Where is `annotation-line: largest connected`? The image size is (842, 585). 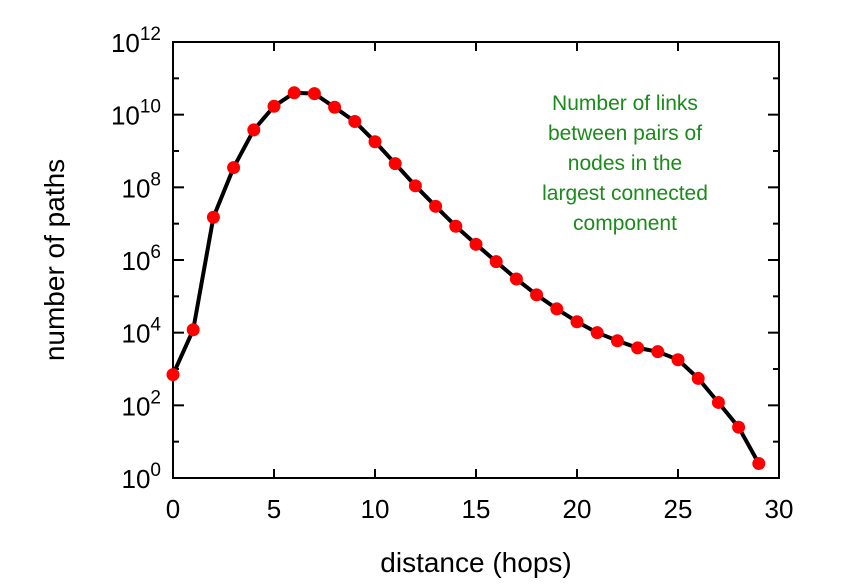 annotation-line: largest connected is located at coordinates (625, 193).